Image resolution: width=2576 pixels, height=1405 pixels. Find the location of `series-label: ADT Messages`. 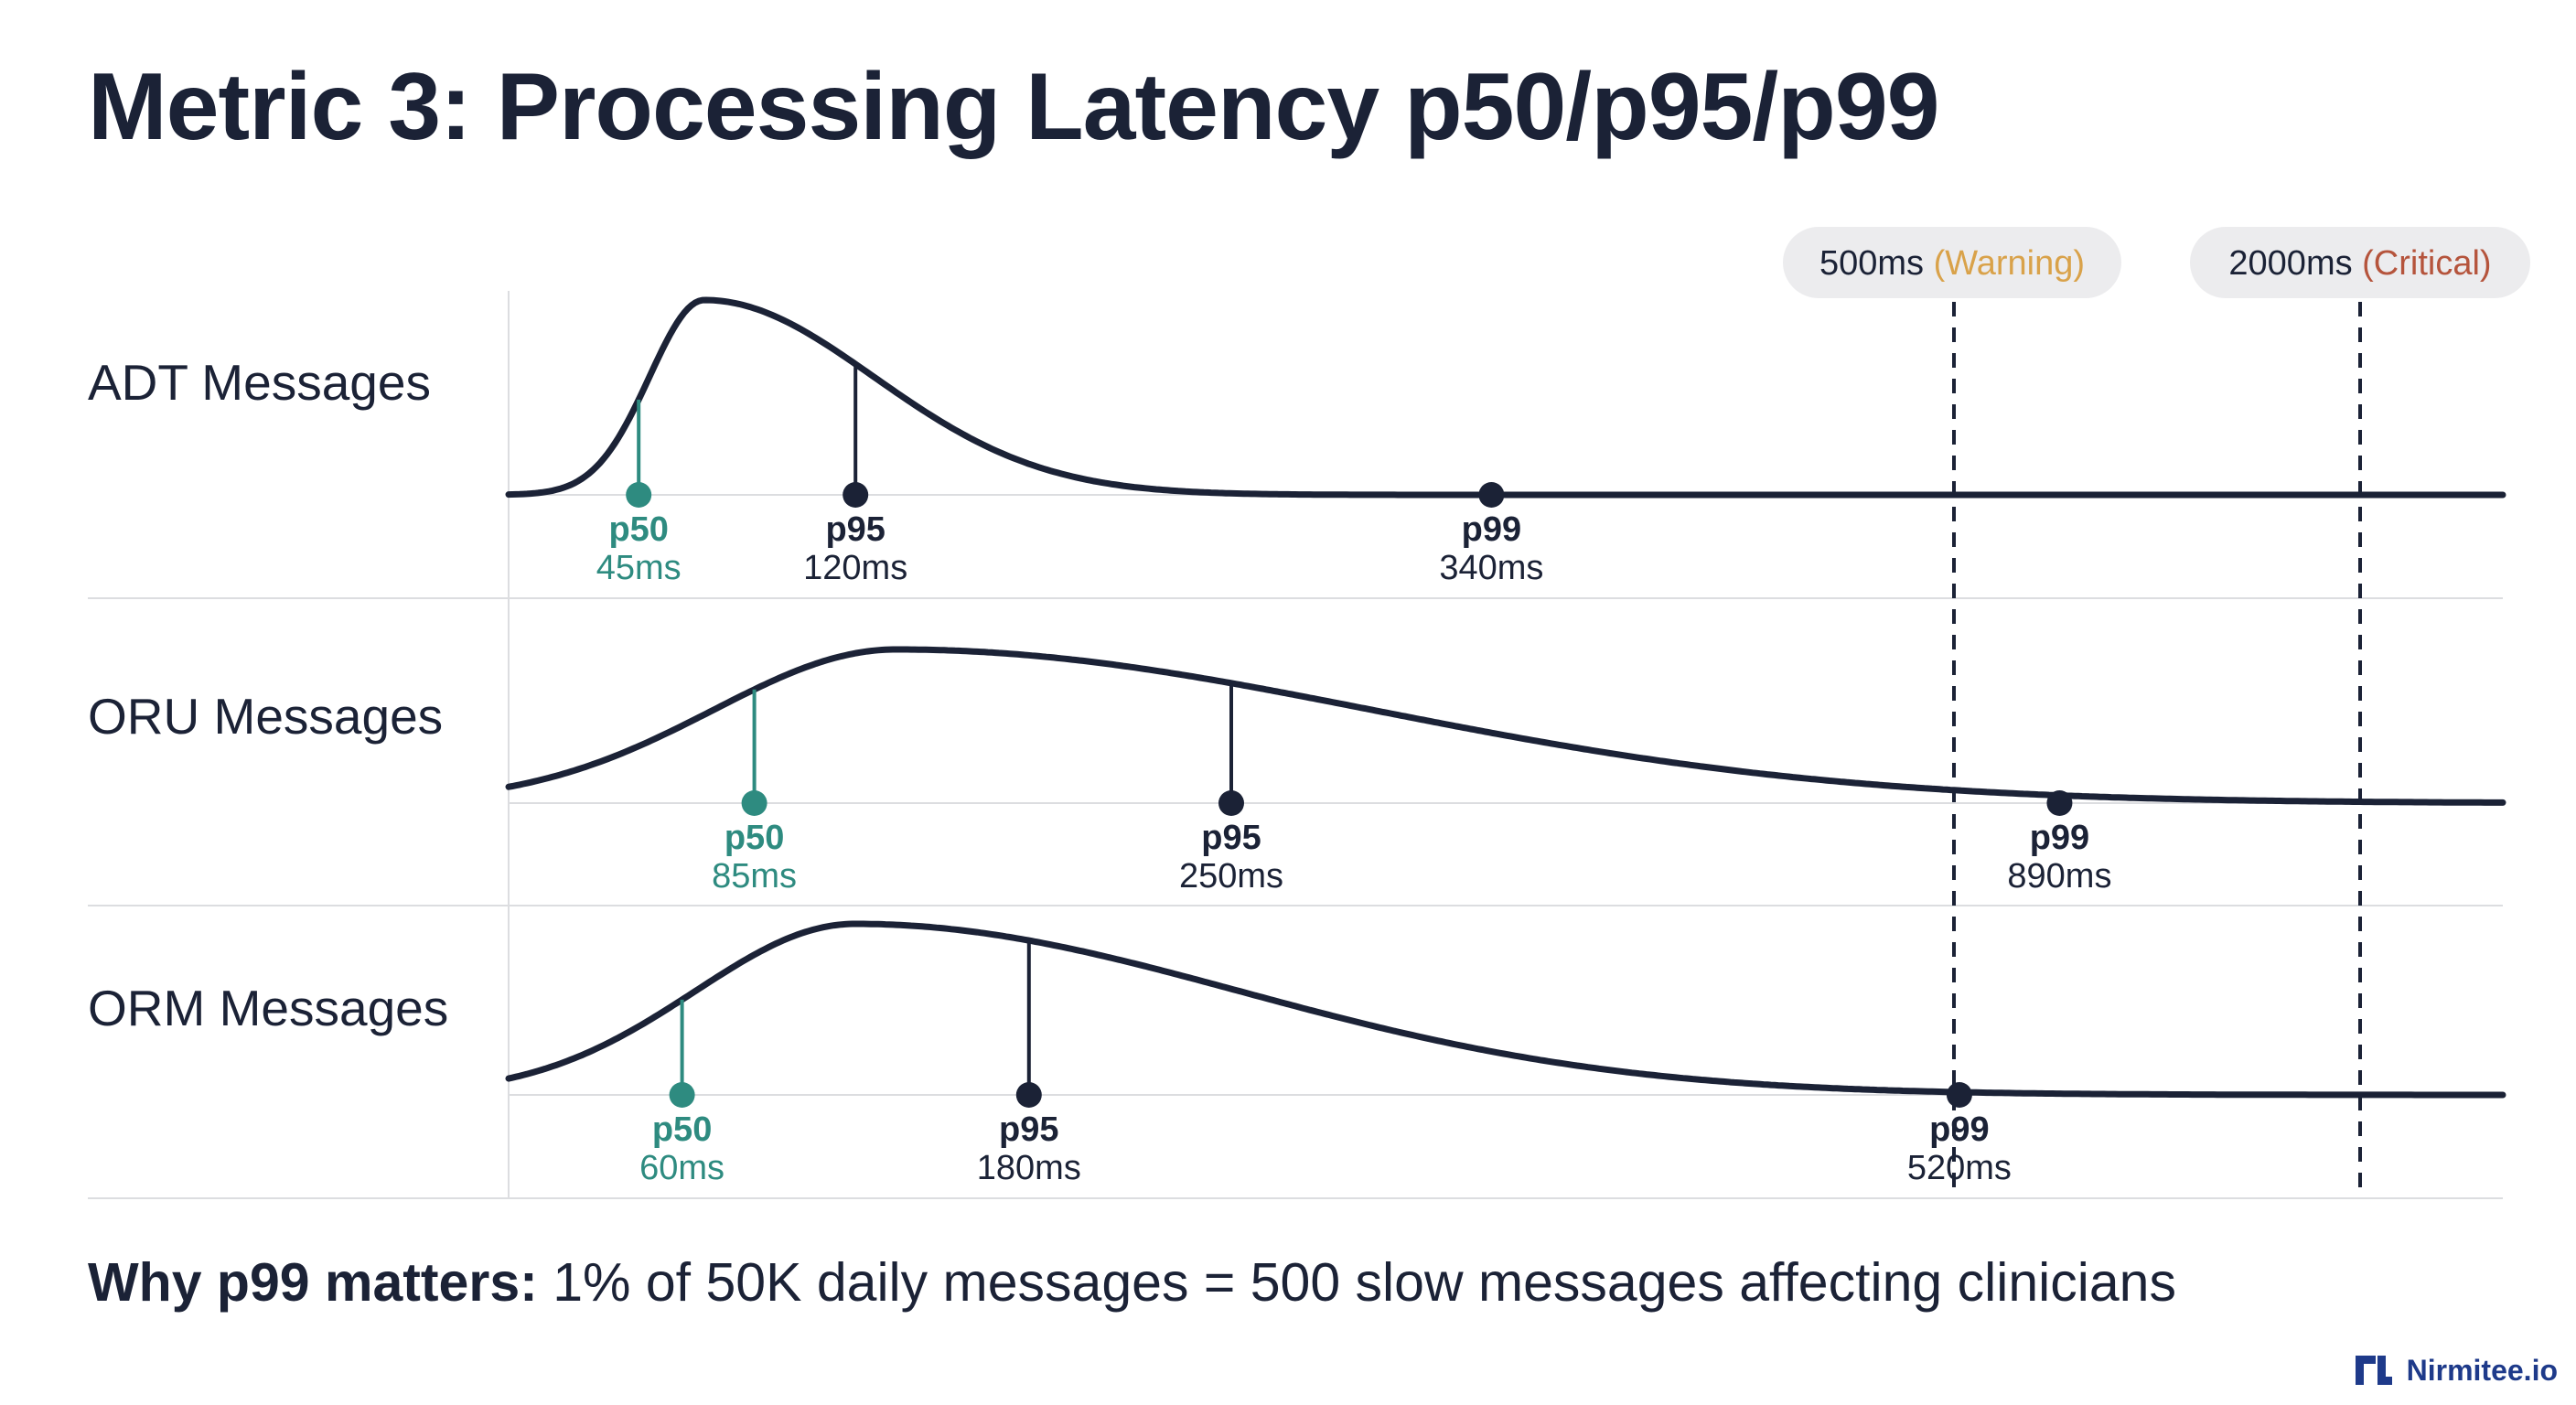

series-label: ADT Messages is located at coordinates (260, 382).